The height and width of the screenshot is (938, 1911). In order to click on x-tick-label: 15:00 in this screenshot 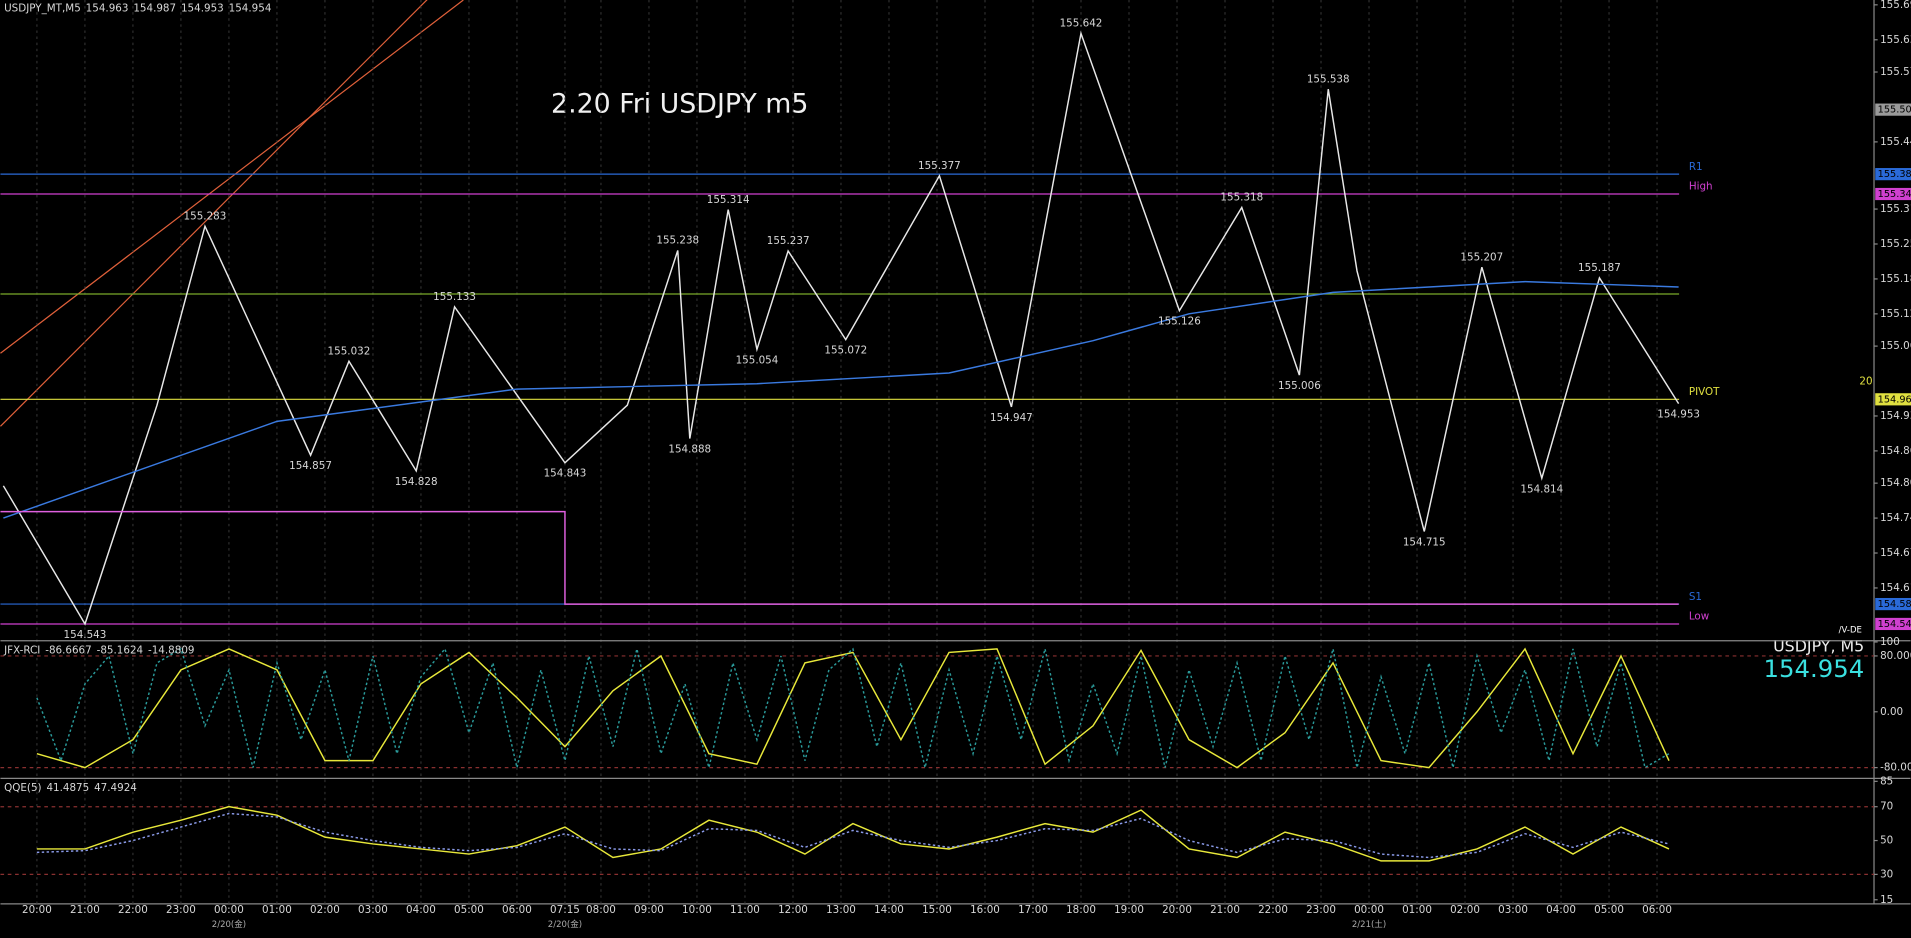, I will do `click(937, 910)`.